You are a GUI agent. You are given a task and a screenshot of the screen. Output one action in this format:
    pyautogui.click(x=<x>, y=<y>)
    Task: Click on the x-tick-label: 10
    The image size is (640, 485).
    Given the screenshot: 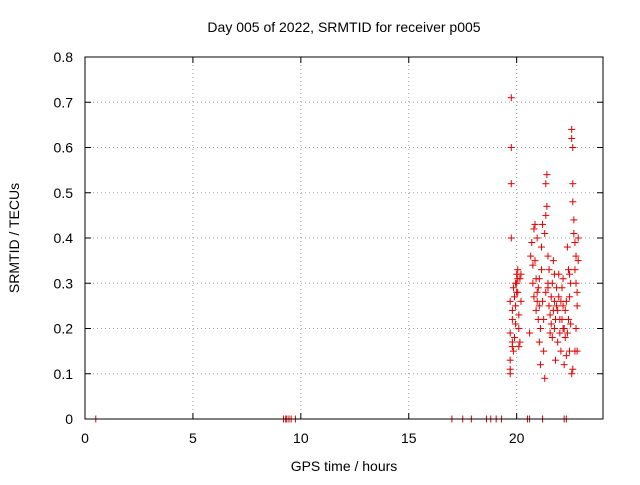 What is the action you would take?
    pyautogui.click(x=301, y=438)
    